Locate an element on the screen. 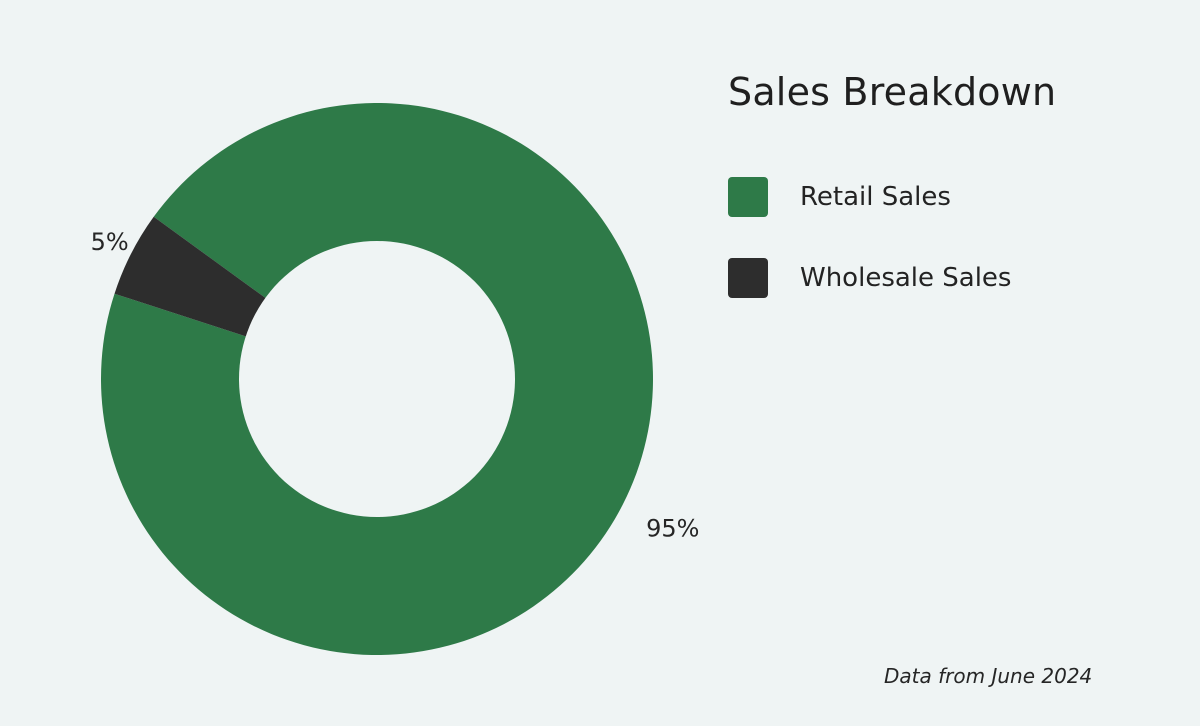 This screenshot has width=1200, height=726. legend-swatch-wholesale is located at coordinates (748, 278).